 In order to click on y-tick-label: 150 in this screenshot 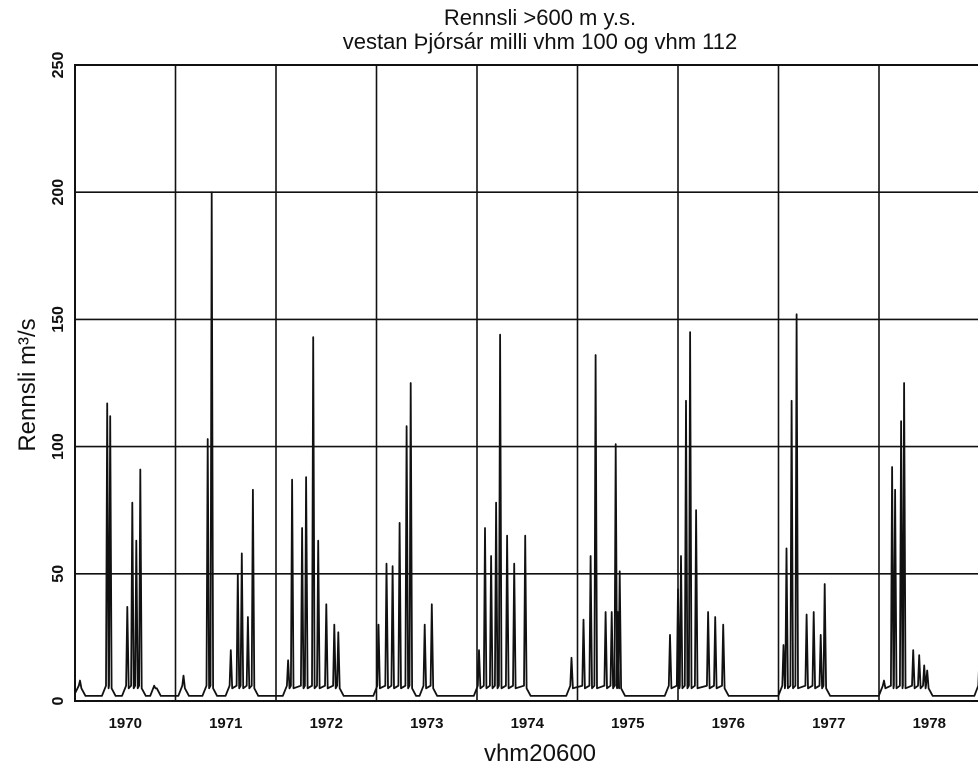, I will do `click(58, 319)`.